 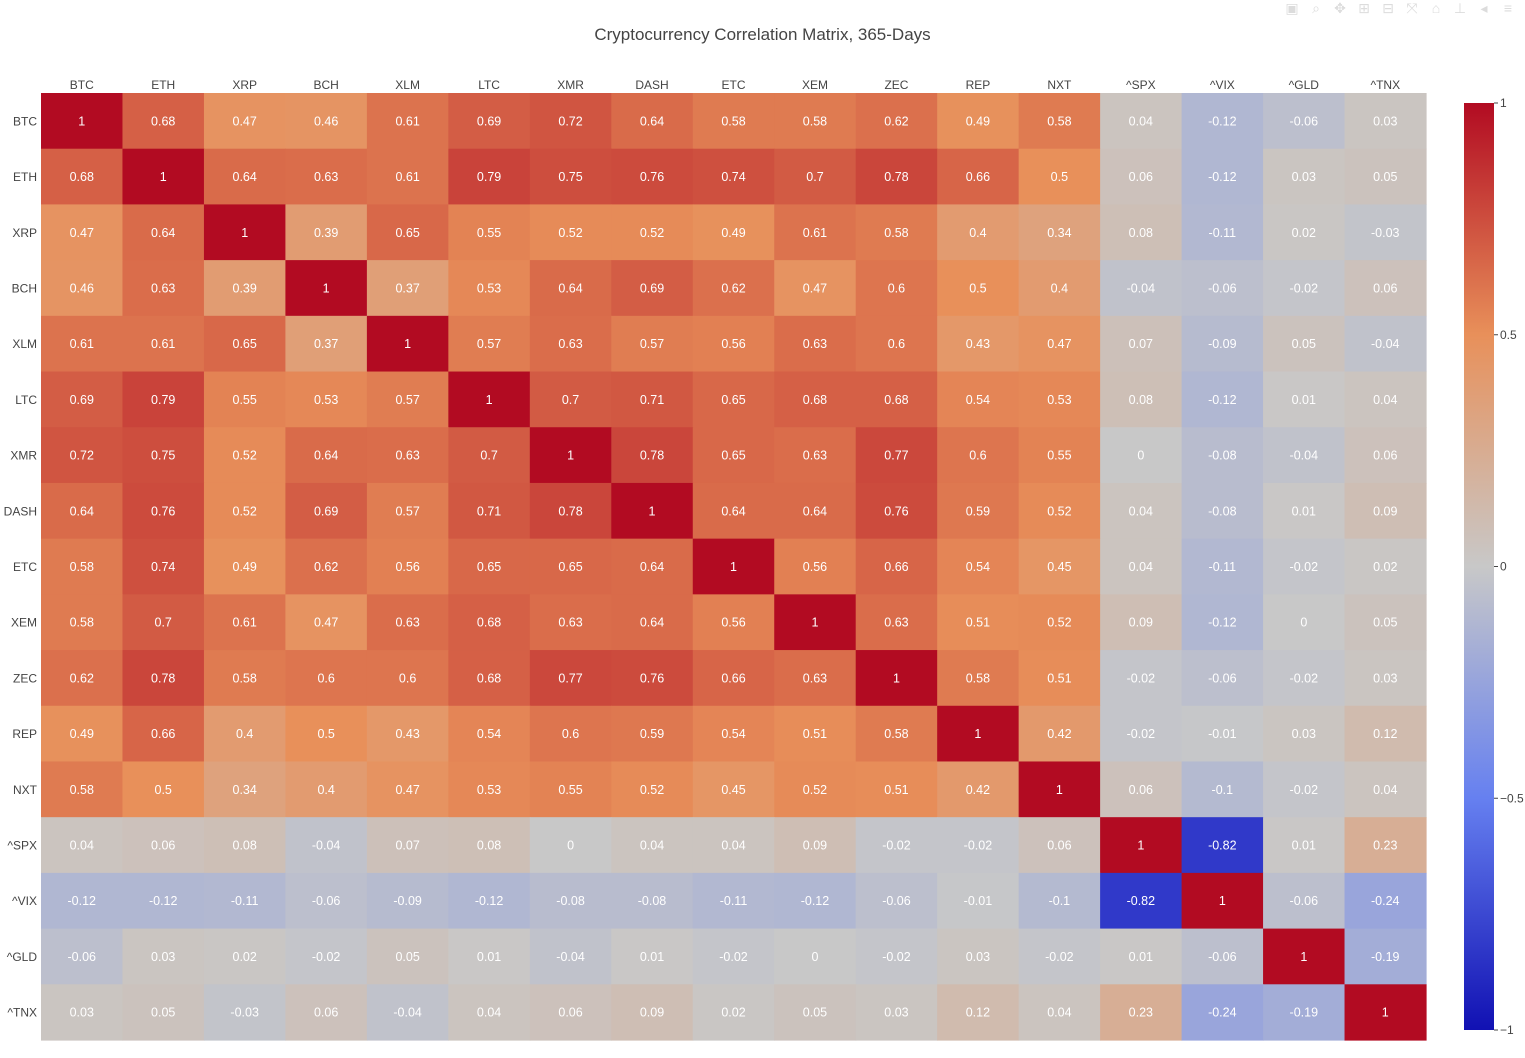 What do you see at coordinates (1059, 85) in the screenshot?
I see `x-tick-label: NXT` at bounding box center [1059, 85].